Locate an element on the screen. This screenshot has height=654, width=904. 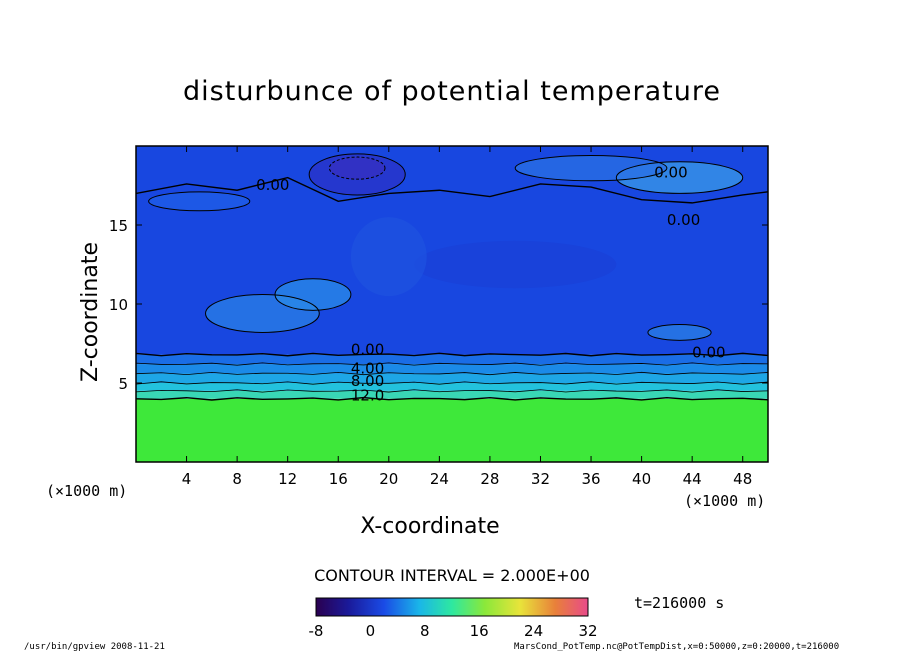
x-tick-label: 4 is located at coordinates (187, 479).